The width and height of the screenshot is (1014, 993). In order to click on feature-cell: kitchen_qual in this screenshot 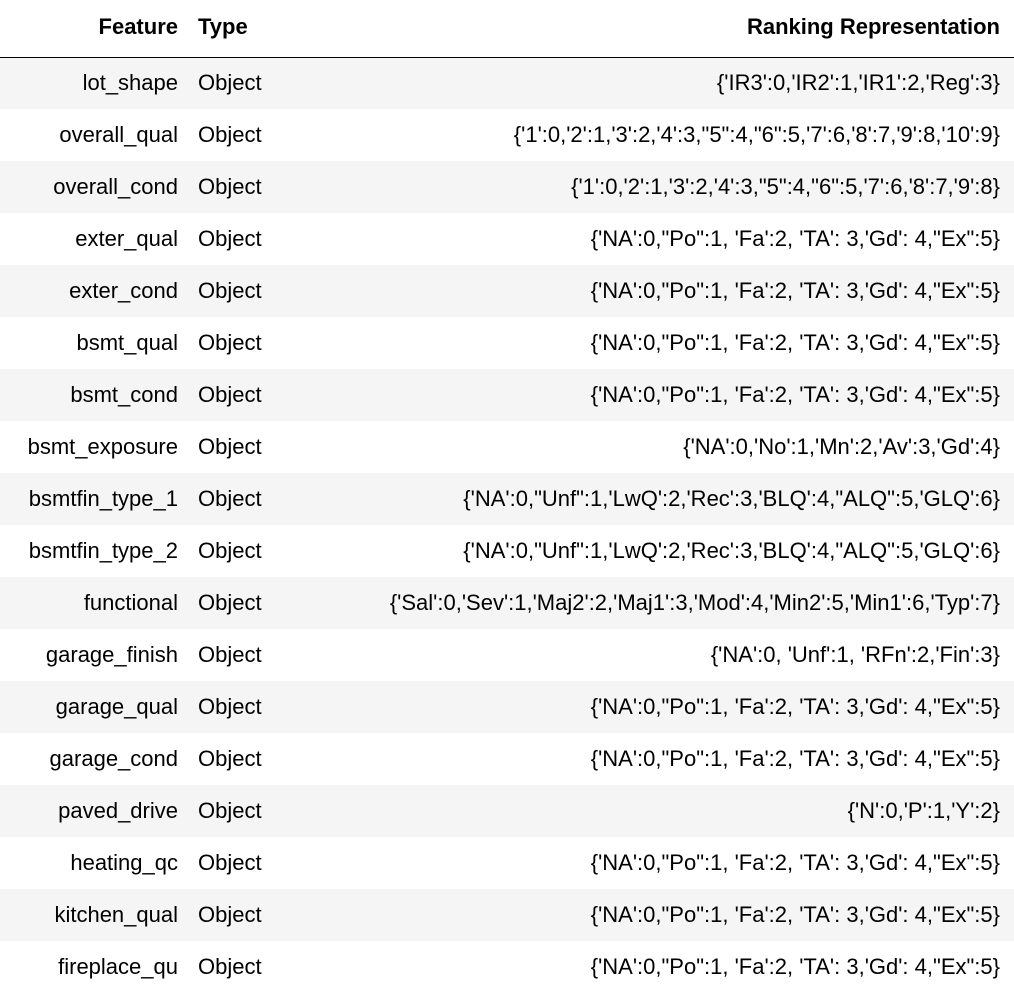, I will do `click(116, 914)`.